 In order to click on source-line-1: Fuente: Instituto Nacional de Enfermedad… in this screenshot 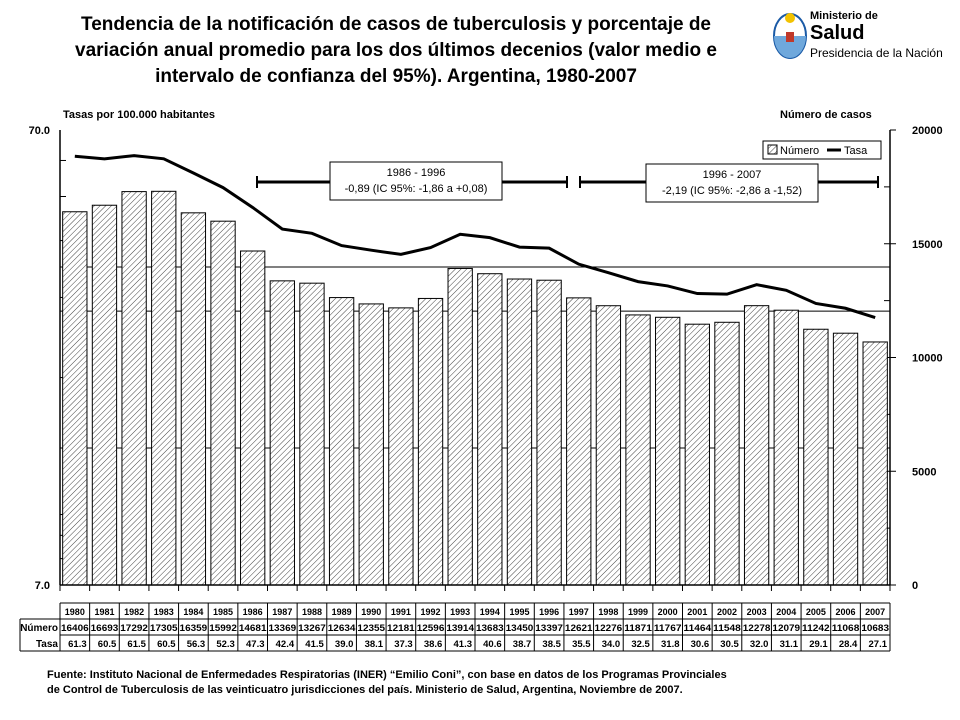, I will do `click(387, 675)`.